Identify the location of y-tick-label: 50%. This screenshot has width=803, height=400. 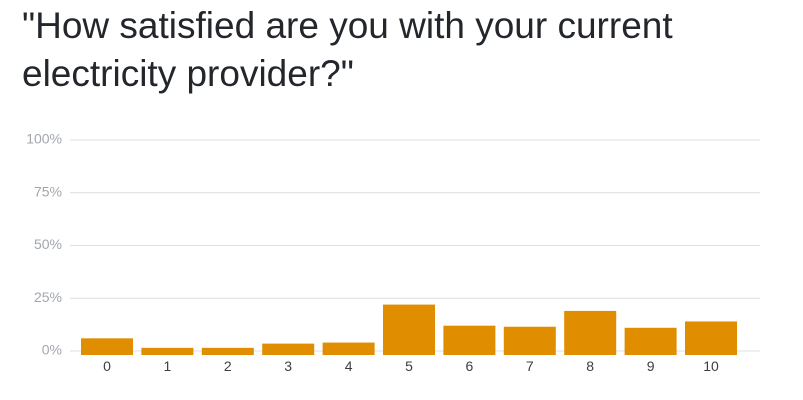
(48, 244).